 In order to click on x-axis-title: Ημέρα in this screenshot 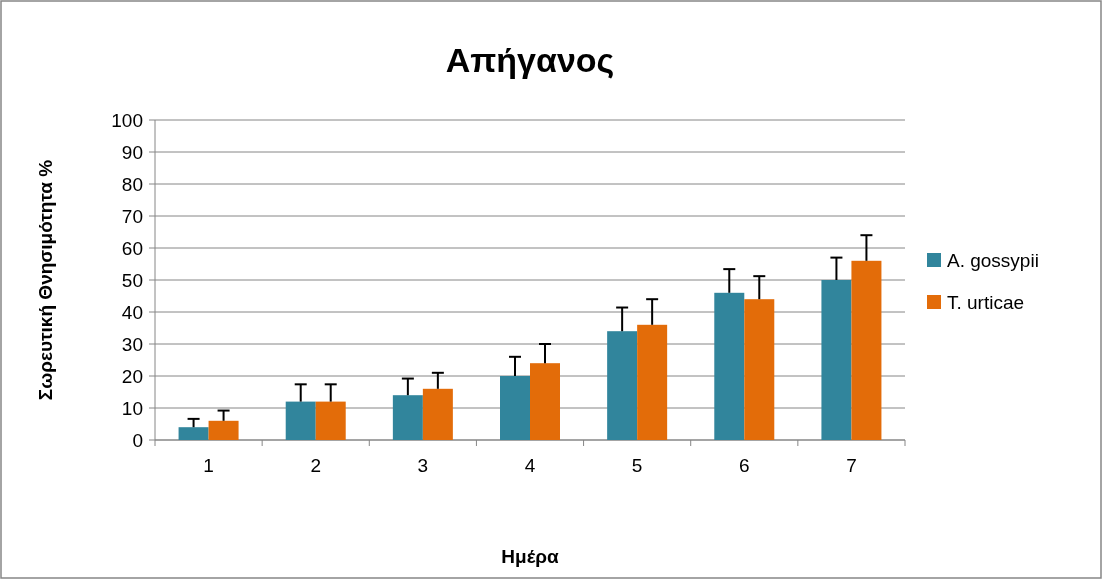, I will do `click(530, 556)`.